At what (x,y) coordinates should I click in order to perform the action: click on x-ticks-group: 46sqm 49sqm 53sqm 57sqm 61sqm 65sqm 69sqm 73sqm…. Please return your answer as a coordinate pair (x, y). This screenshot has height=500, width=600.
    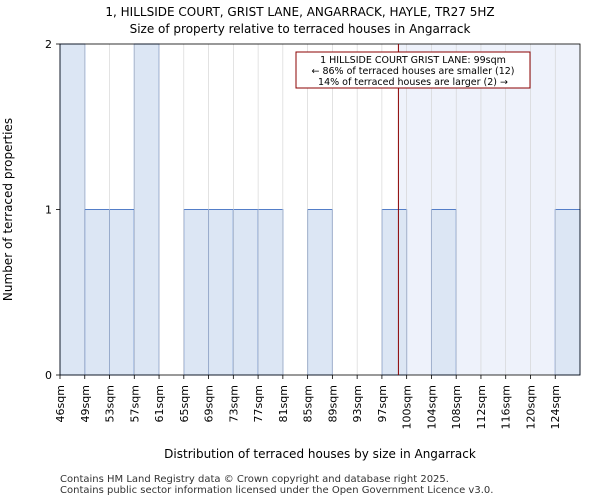
    Looking at the image, I should click on (308, 402).